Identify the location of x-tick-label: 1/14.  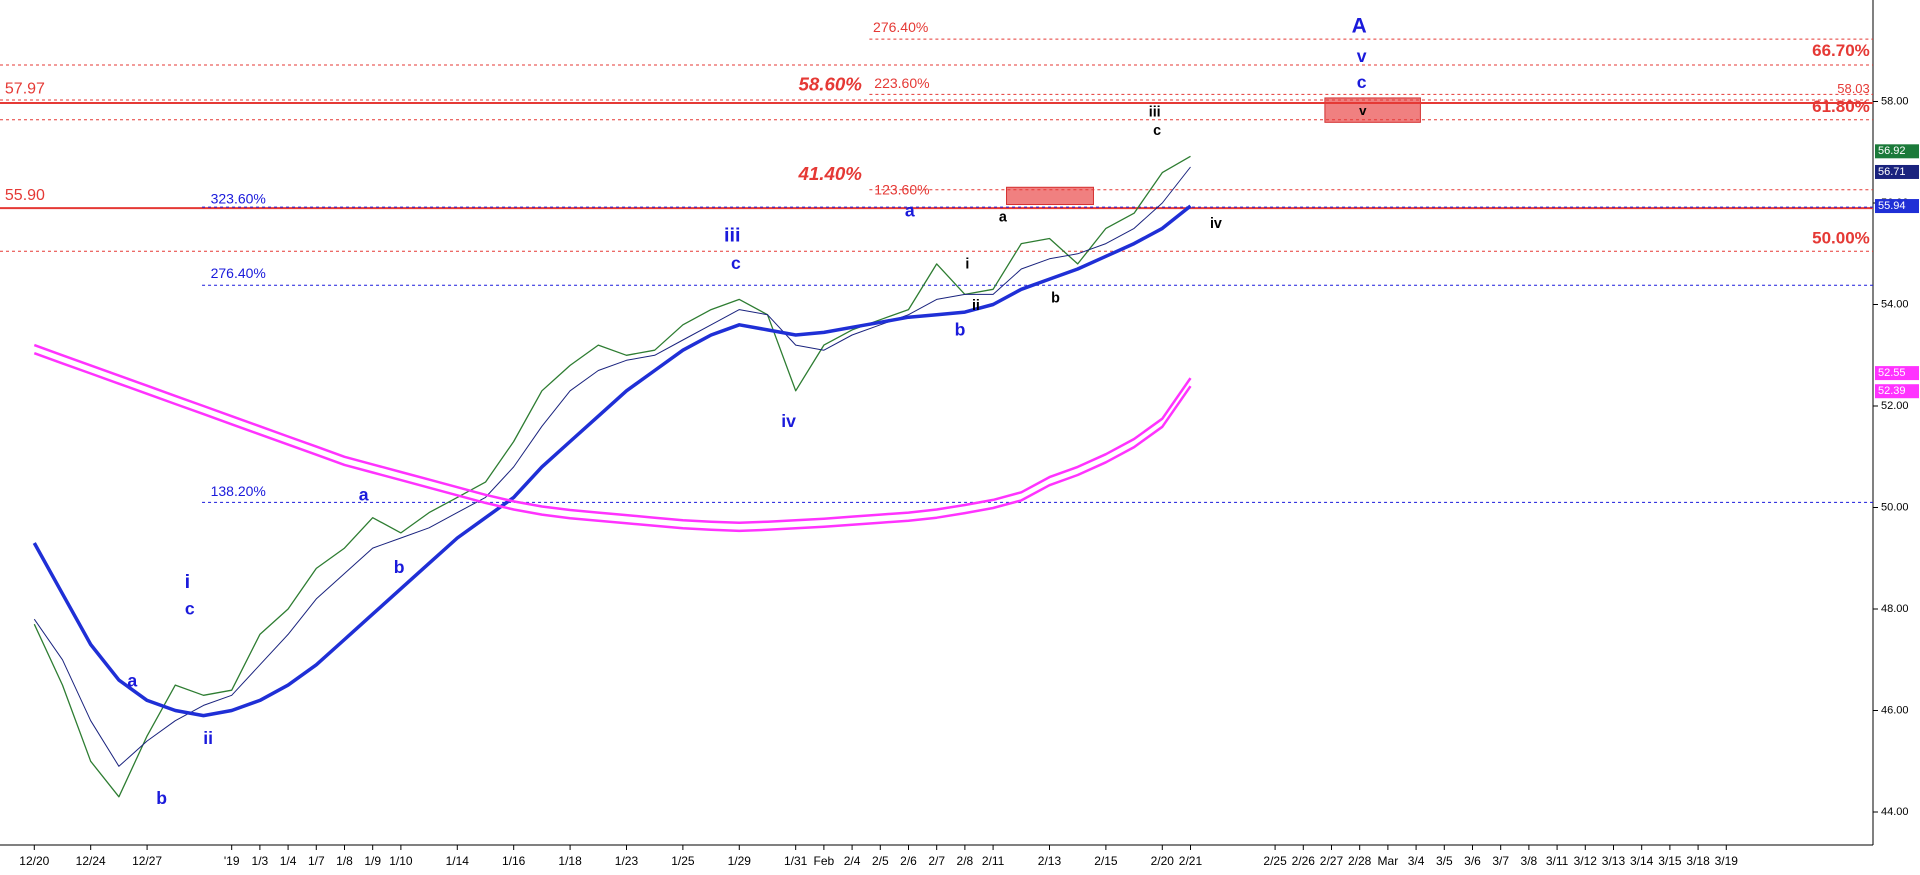
(458, 861).